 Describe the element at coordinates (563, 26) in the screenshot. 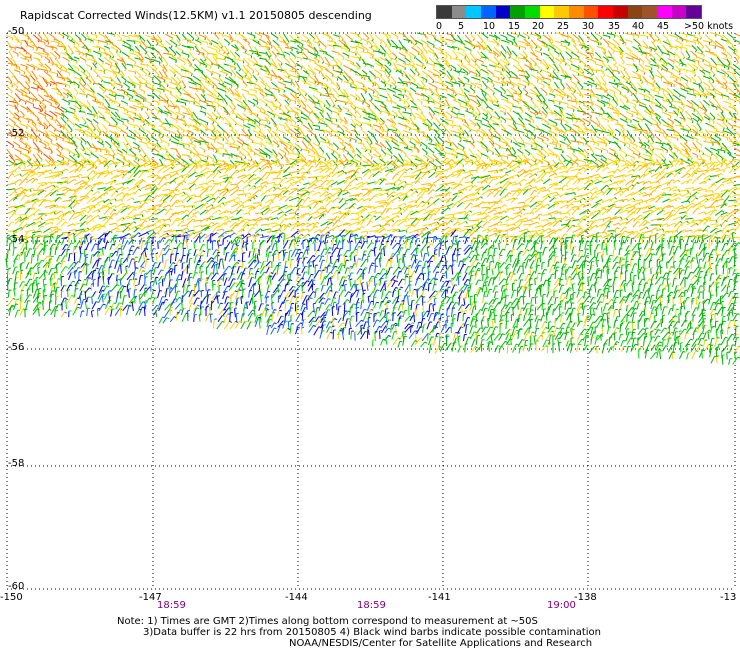

I see `legend-label-5: 25` at that location.